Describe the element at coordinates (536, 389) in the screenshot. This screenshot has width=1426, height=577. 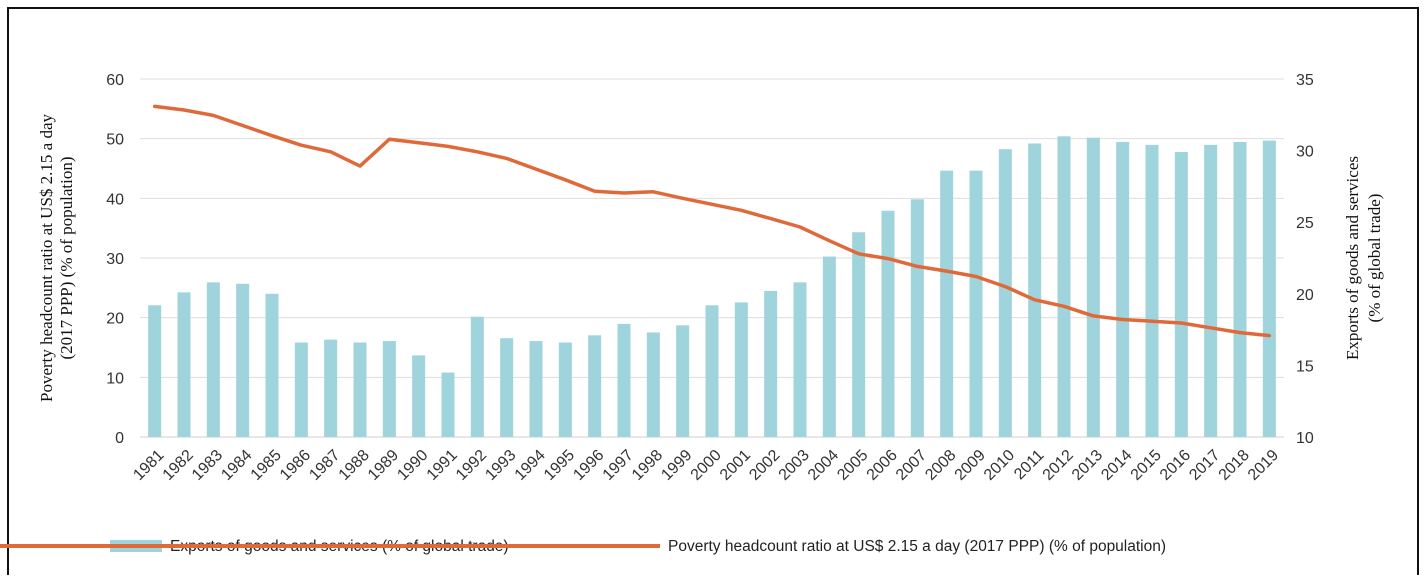
I see `export-bar-1994` at that location.